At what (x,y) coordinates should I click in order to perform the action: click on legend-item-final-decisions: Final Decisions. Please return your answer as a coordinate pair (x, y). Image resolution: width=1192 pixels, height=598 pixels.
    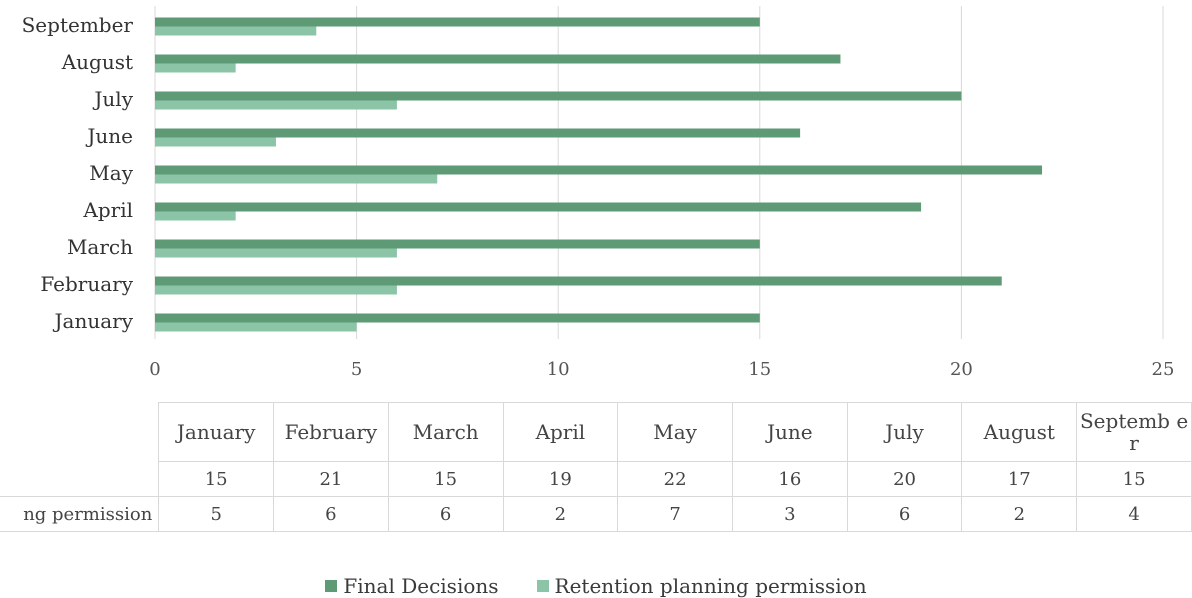
    Looking at the image, I should click on (412, 586).